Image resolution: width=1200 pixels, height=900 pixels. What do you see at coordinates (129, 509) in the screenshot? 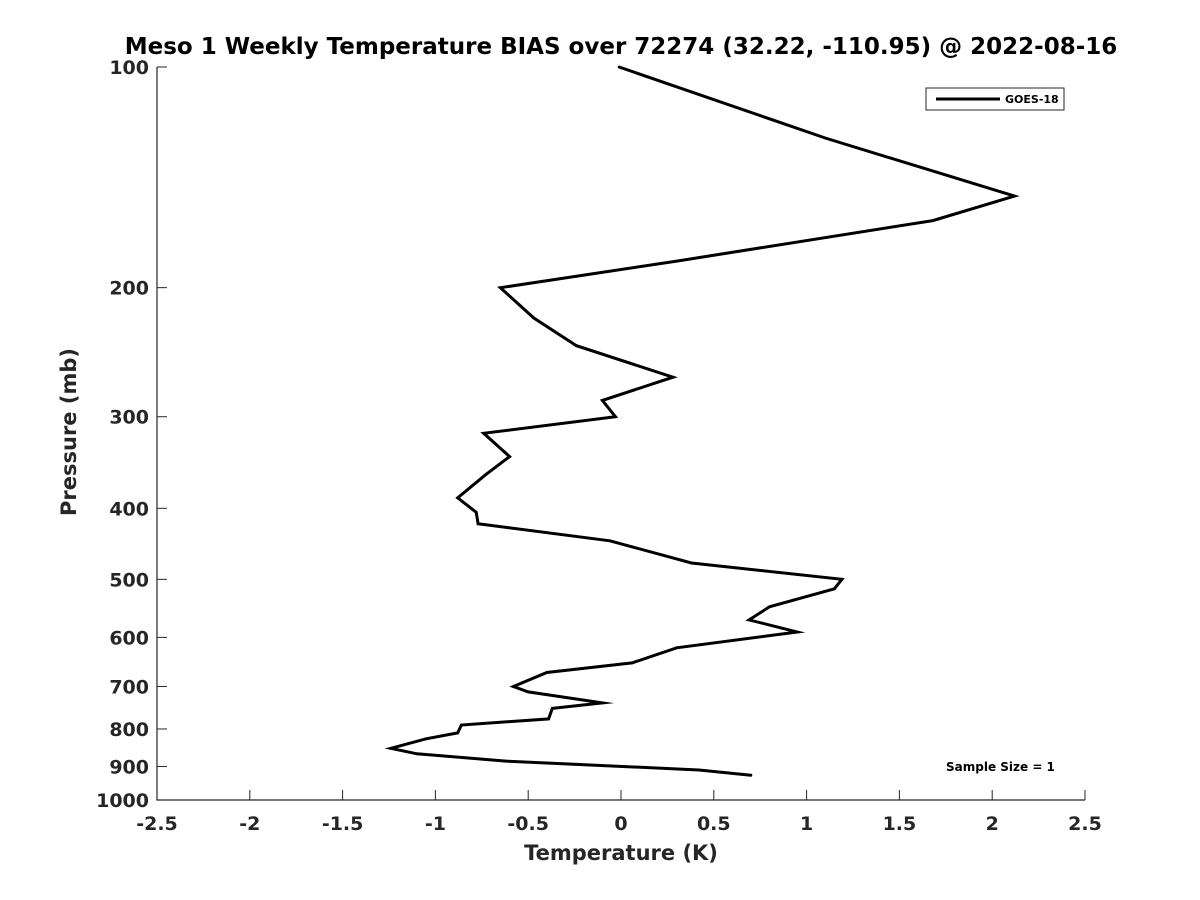
I see `y-tick-label: 400` at bounding box center [129, 509].